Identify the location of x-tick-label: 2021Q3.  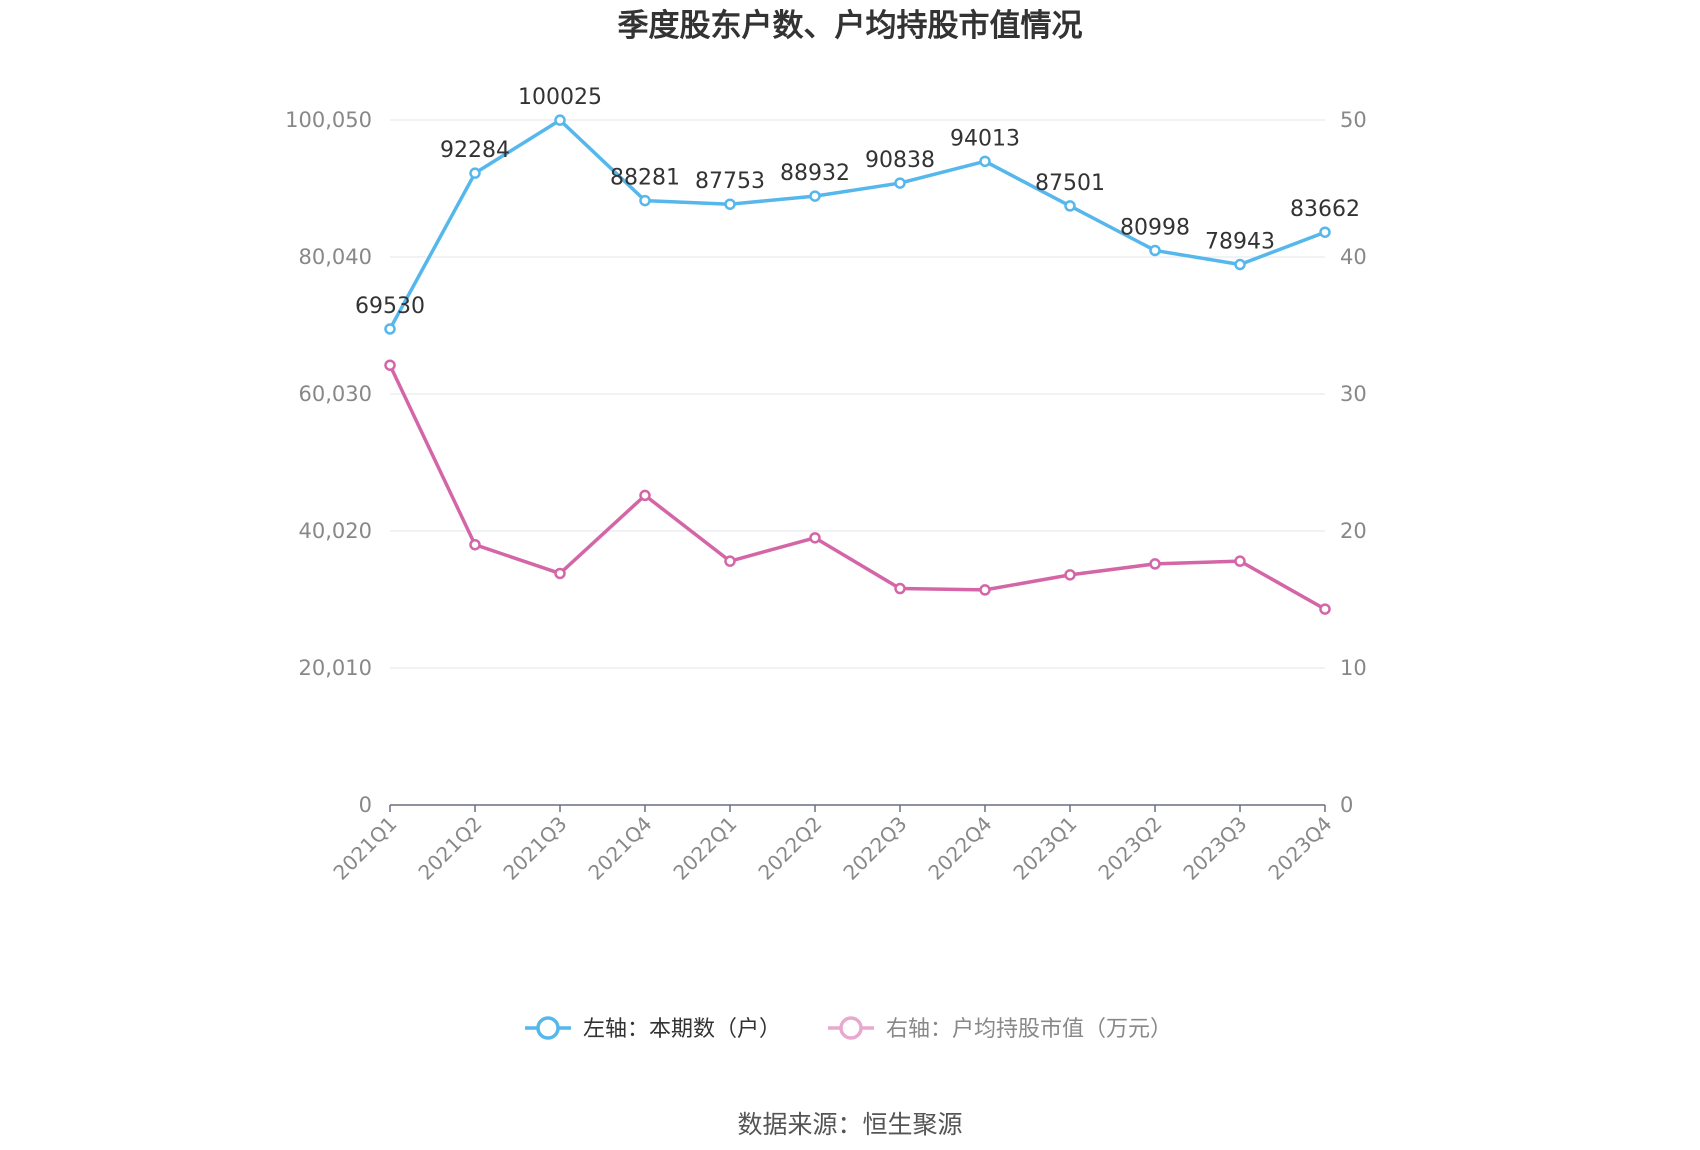
(534, 848).